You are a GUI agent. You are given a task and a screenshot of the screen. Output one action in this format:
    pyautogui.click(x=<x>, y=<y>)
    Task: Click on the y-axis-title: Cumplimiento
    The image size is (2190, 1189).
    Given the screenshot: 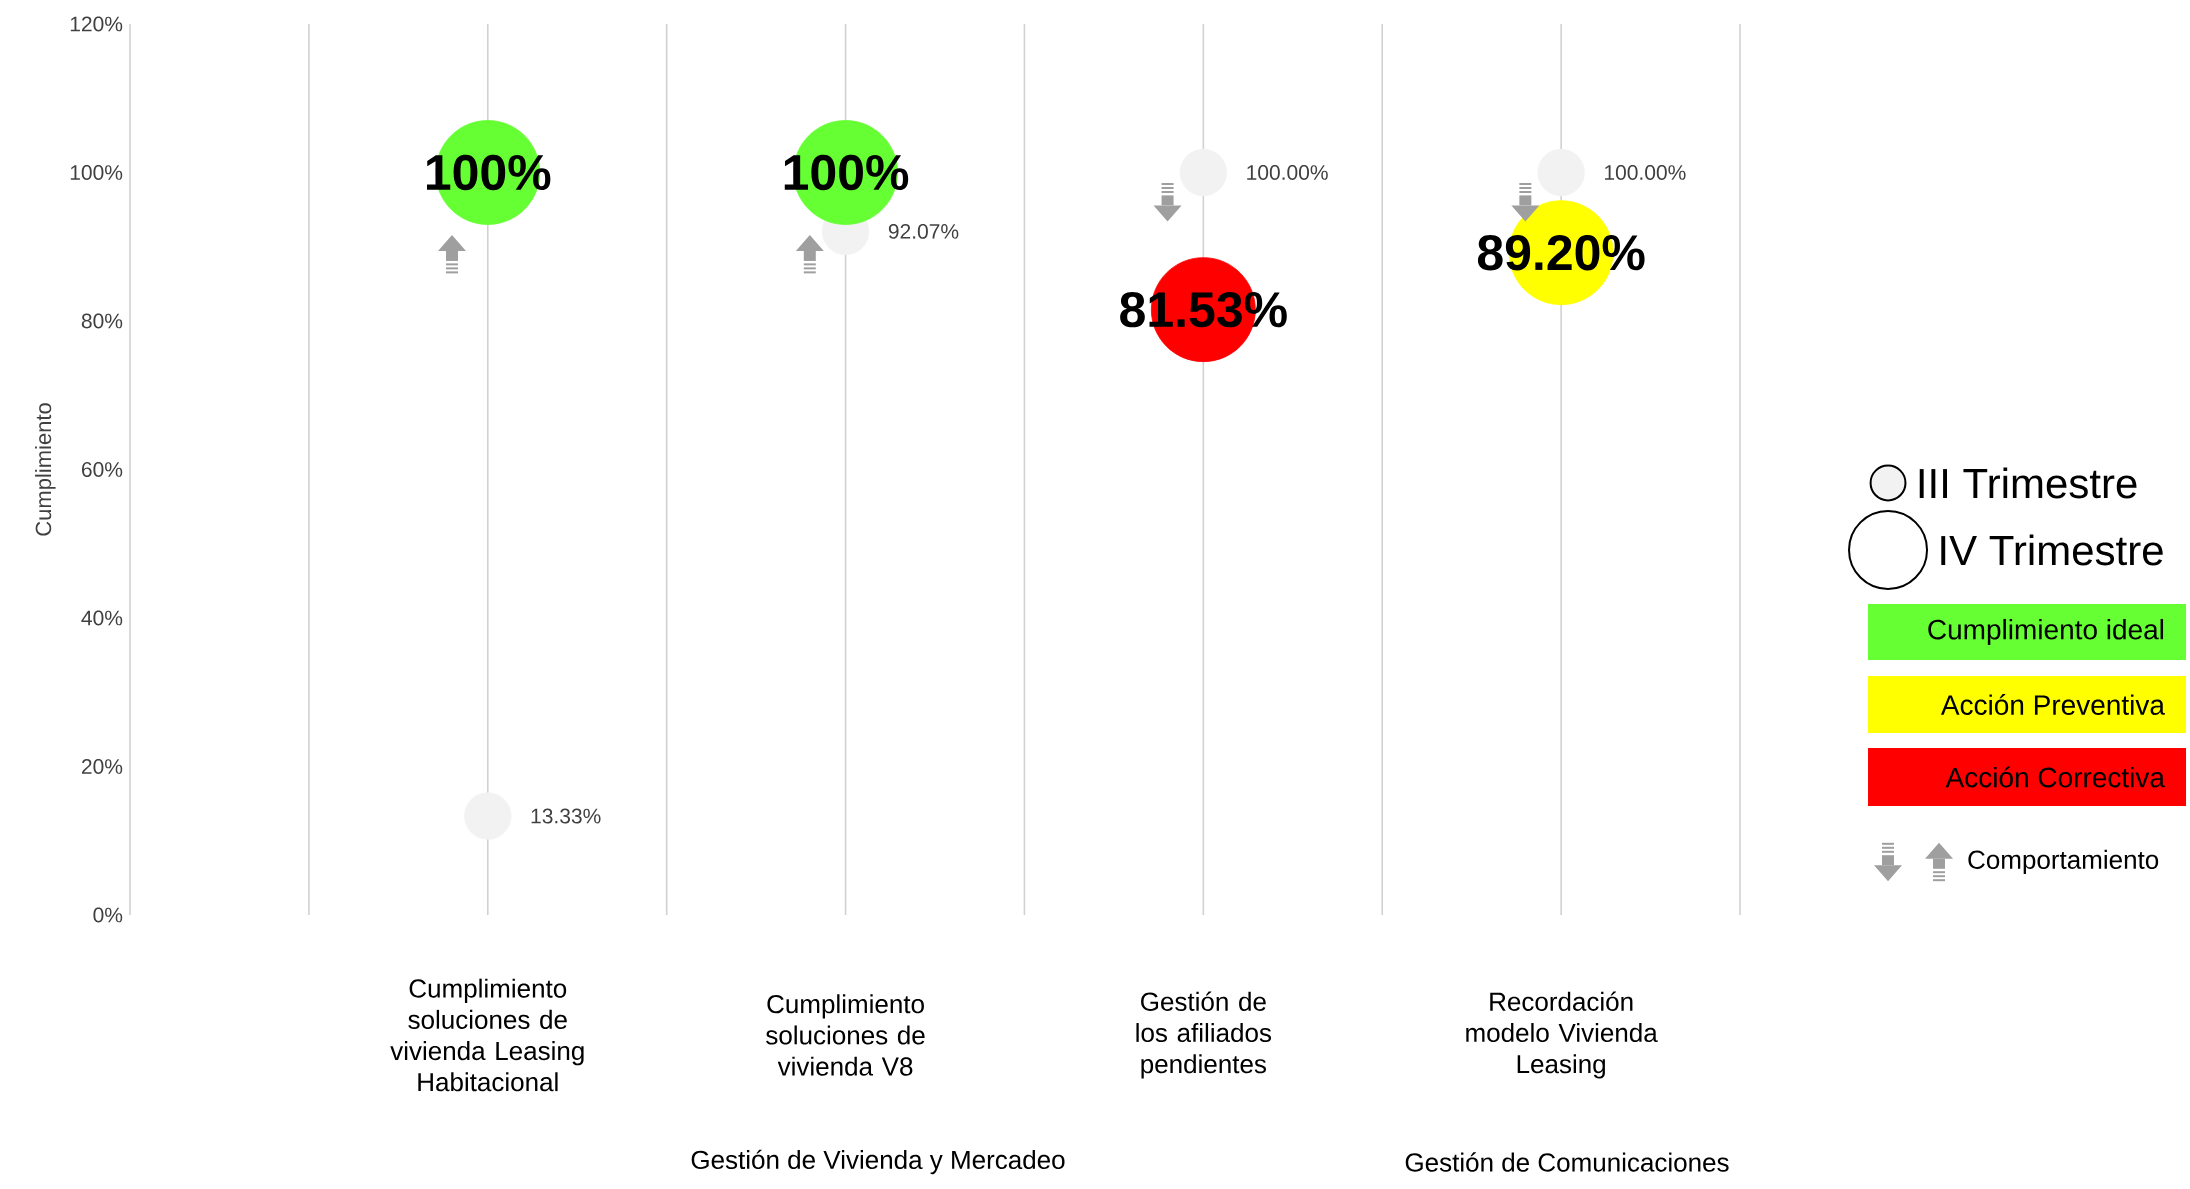 What is the action you would take?
    pyautogui.click(x=45, y=469)
    